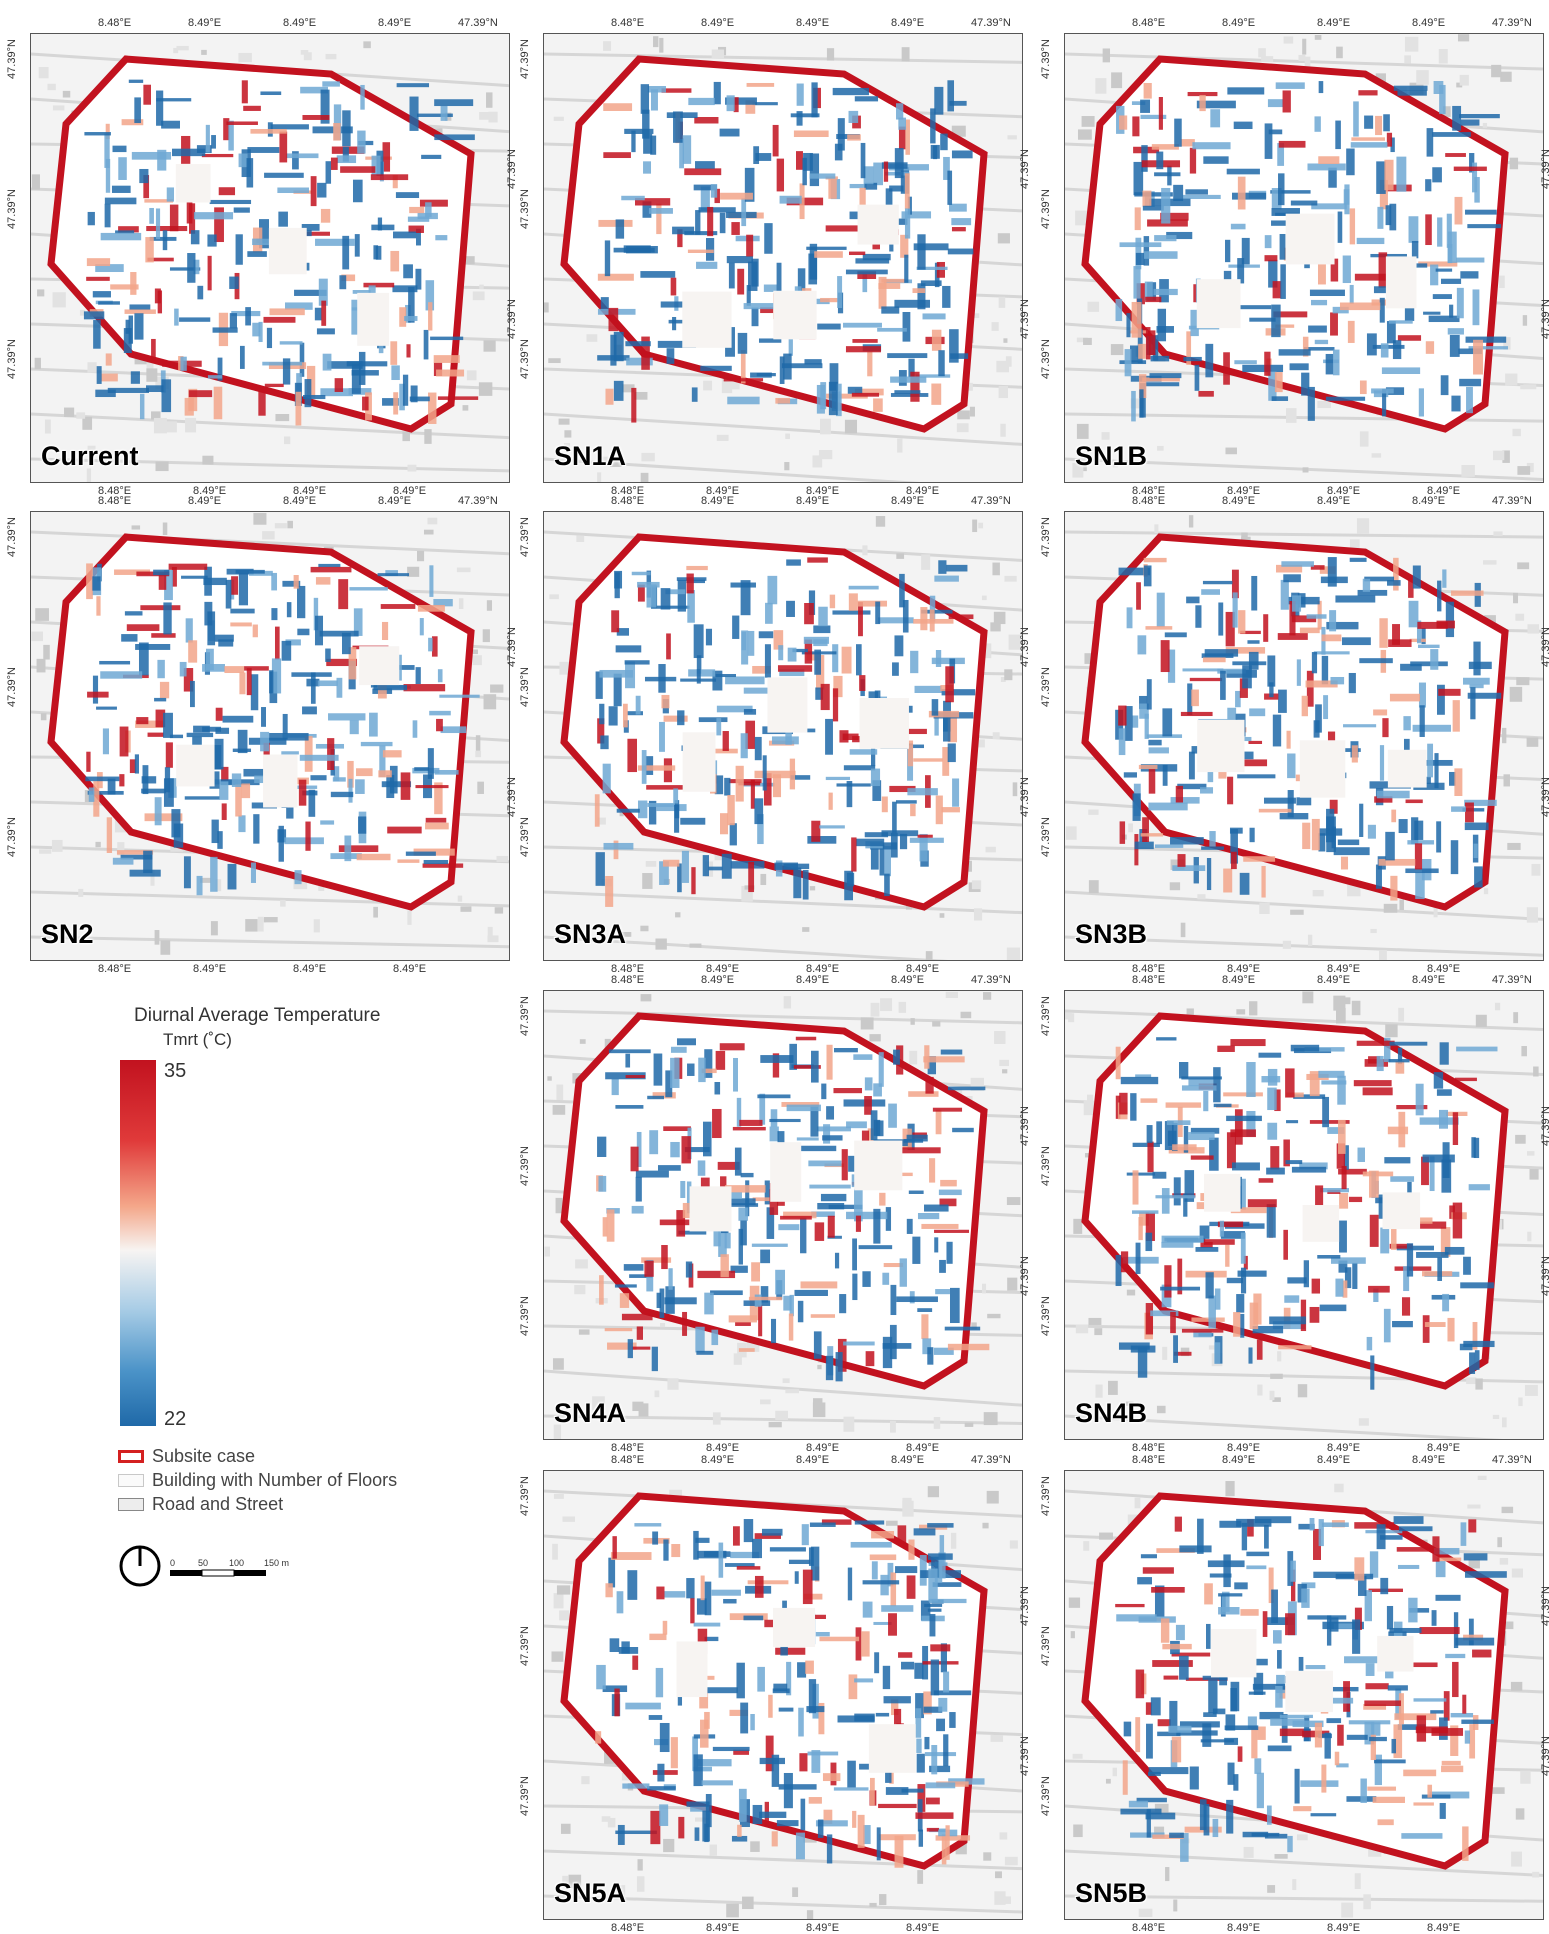  Describe the element at coordinates (590, 1893) in the screenshot. I see `panel-label: SN5A` at that location.